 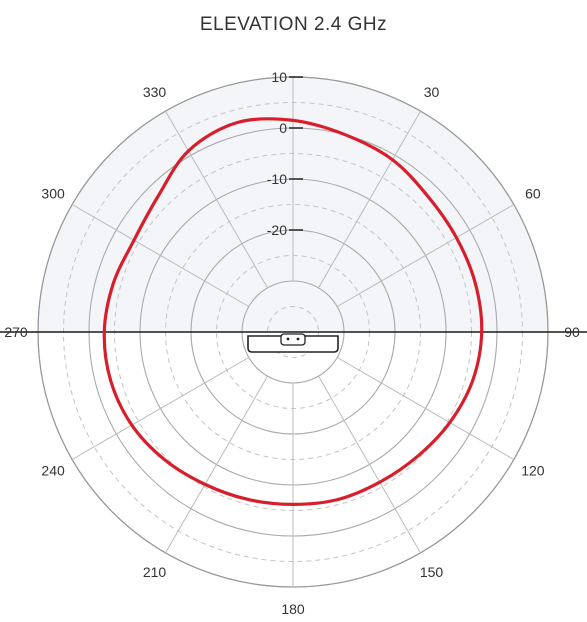 I want to click on radial-tick-label: 10, so click(x=279, y=77).